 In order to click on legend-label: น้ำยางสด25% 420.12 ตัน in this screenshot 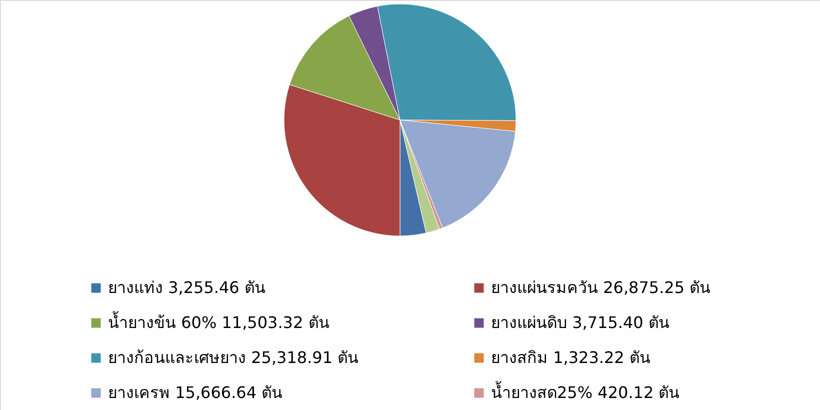, I will do `click(585, 391)`.